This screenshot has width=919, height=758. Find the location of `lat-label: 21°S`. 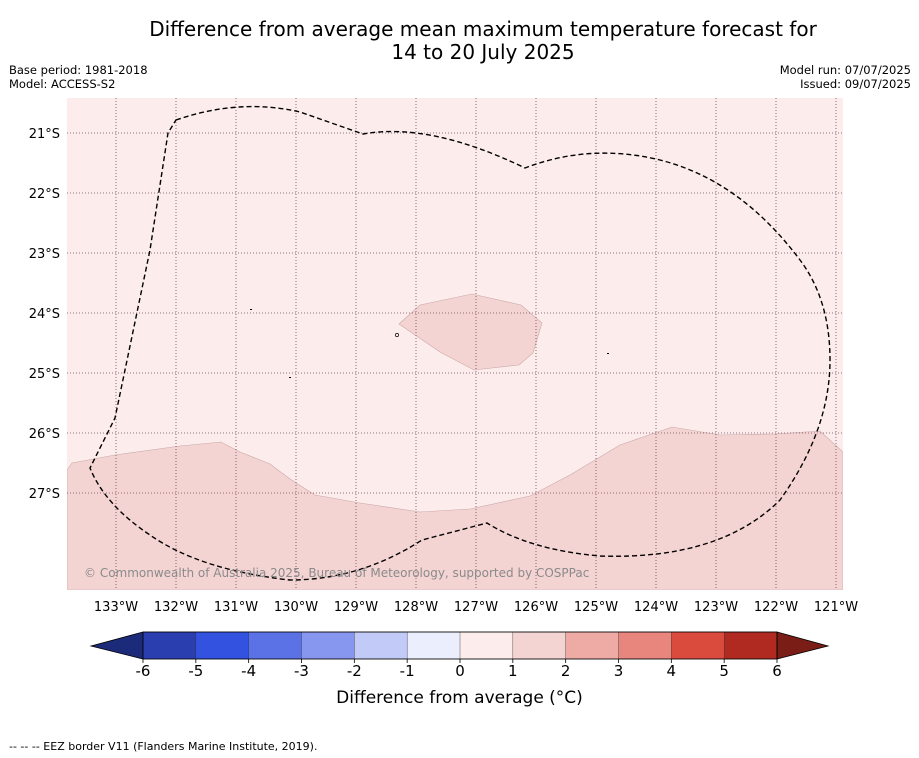

lat-label: 21°S is located at coordinates (44, 134).